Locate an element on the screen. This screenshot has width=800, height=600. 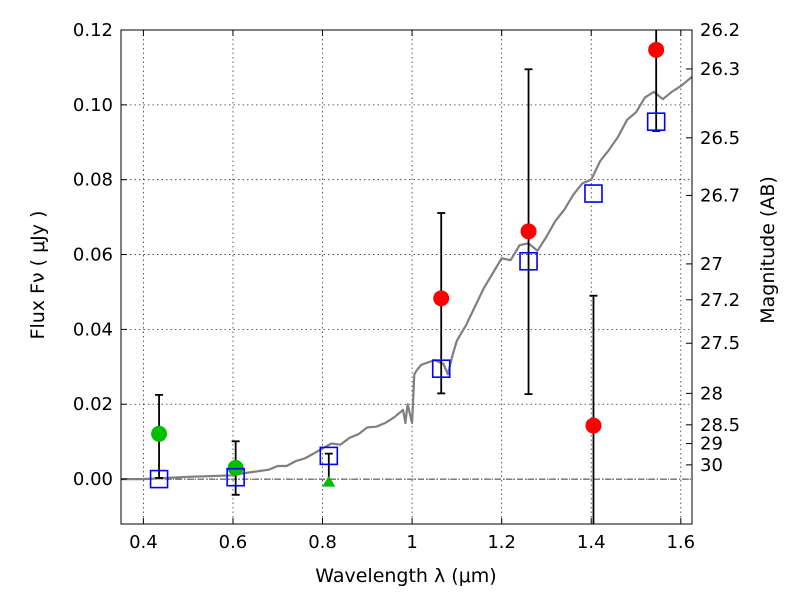
mag-tick-label: 26.2 is located at coordinates (720, 30).